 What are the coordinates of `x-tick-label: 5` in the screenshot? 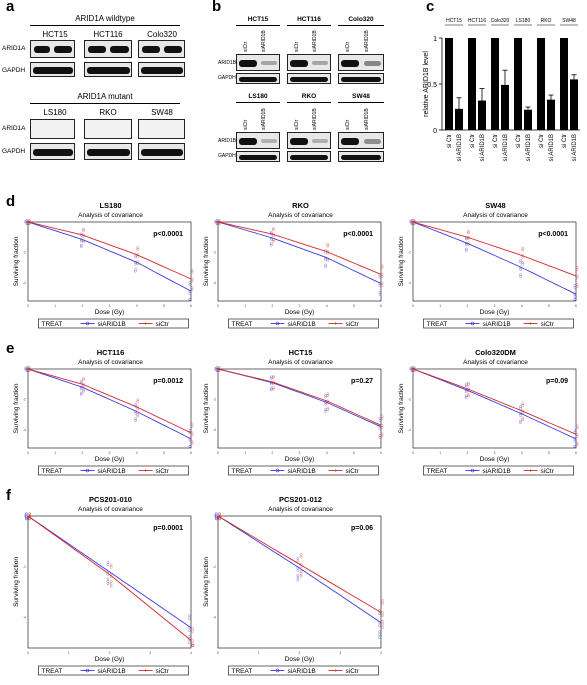 It's located at (354, 306).